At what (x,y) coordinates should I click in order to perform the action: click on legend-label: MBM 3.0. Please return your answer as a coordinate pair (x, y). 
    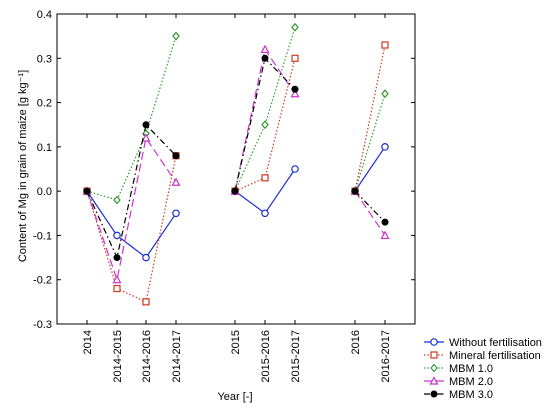
    Looking at the image, I should click on (471, 395).